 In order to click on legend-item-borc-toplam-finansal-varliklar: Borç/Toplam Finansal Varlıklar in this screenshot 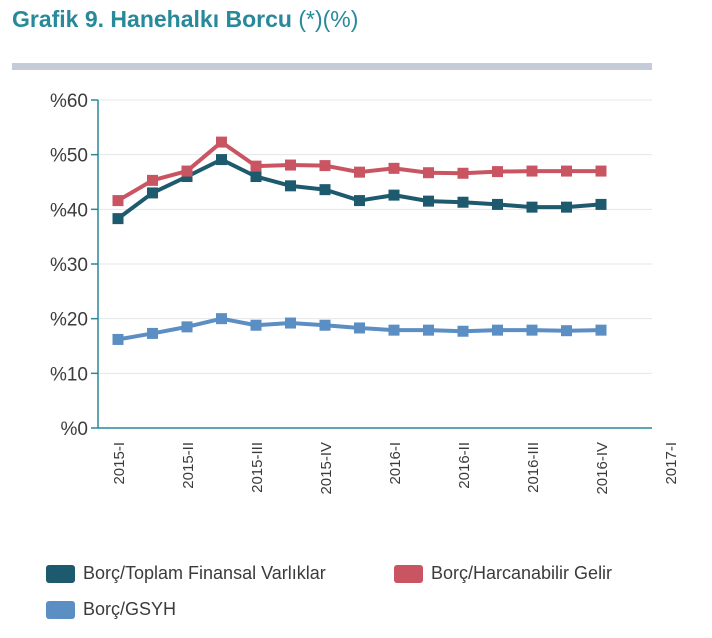, I will do `click(186, 573)`.